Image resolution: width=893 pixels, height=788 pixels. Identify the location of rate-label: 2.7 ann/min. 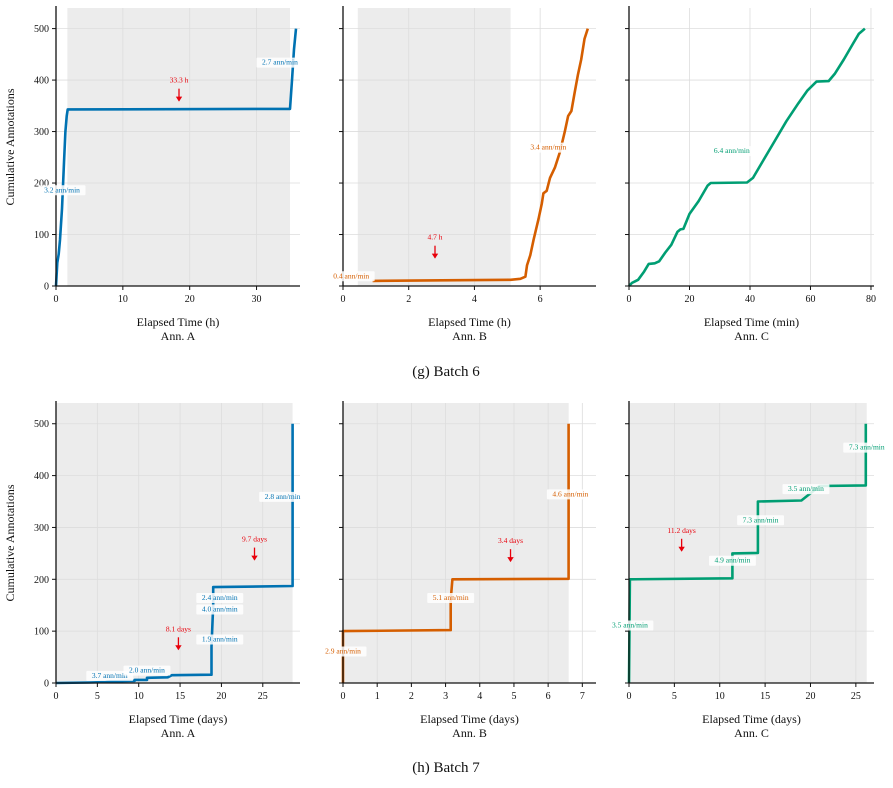
(280, 62).